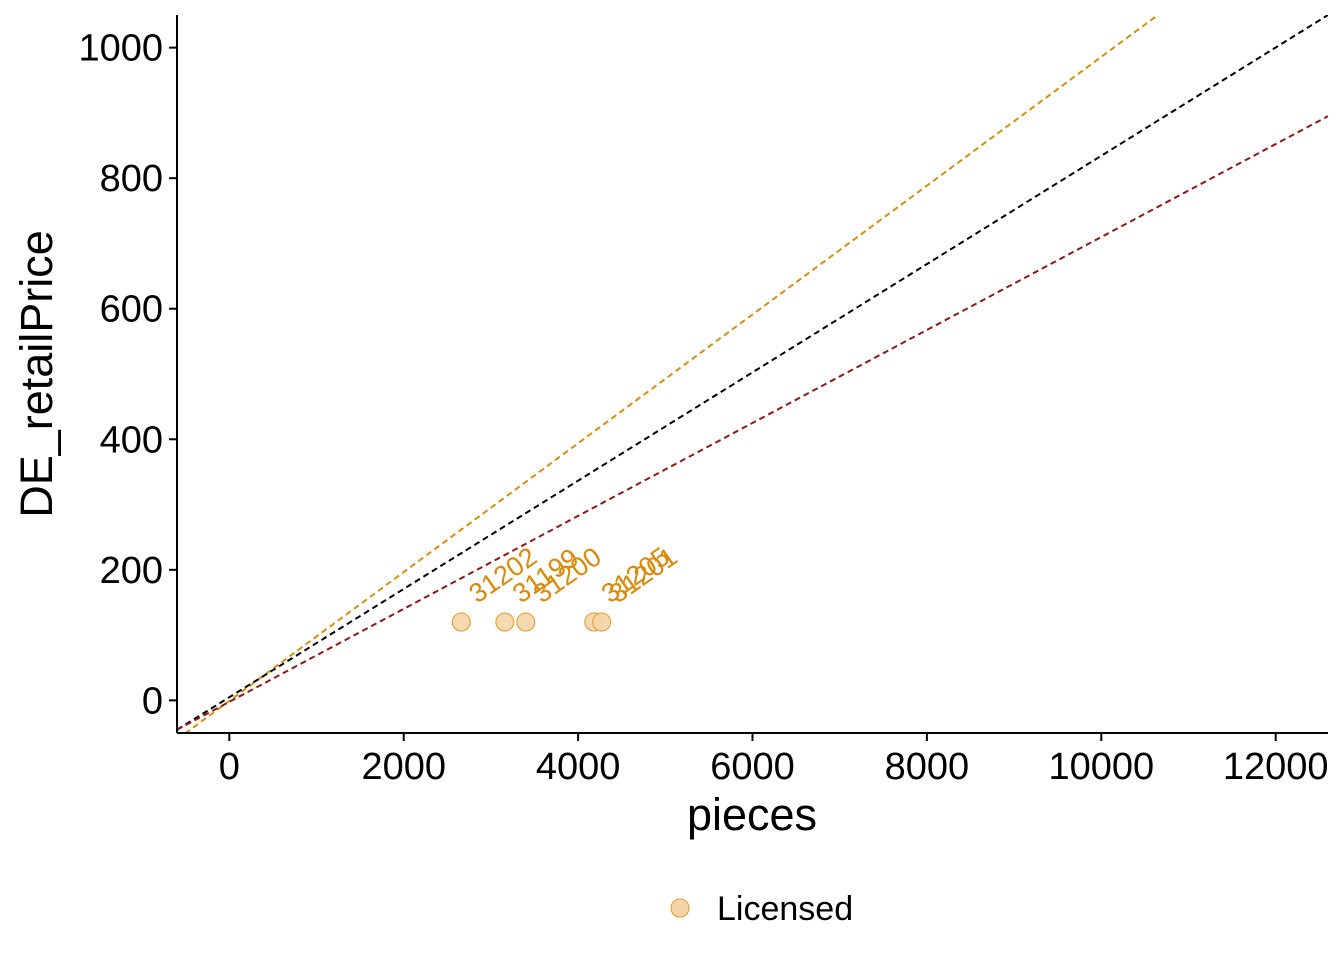 Image resolution: width=1344 pixels, height=960 pixels. Describe the element at coordinates (403, 767) in the screenshot. I see `x-tick-label: 2000` at that location.